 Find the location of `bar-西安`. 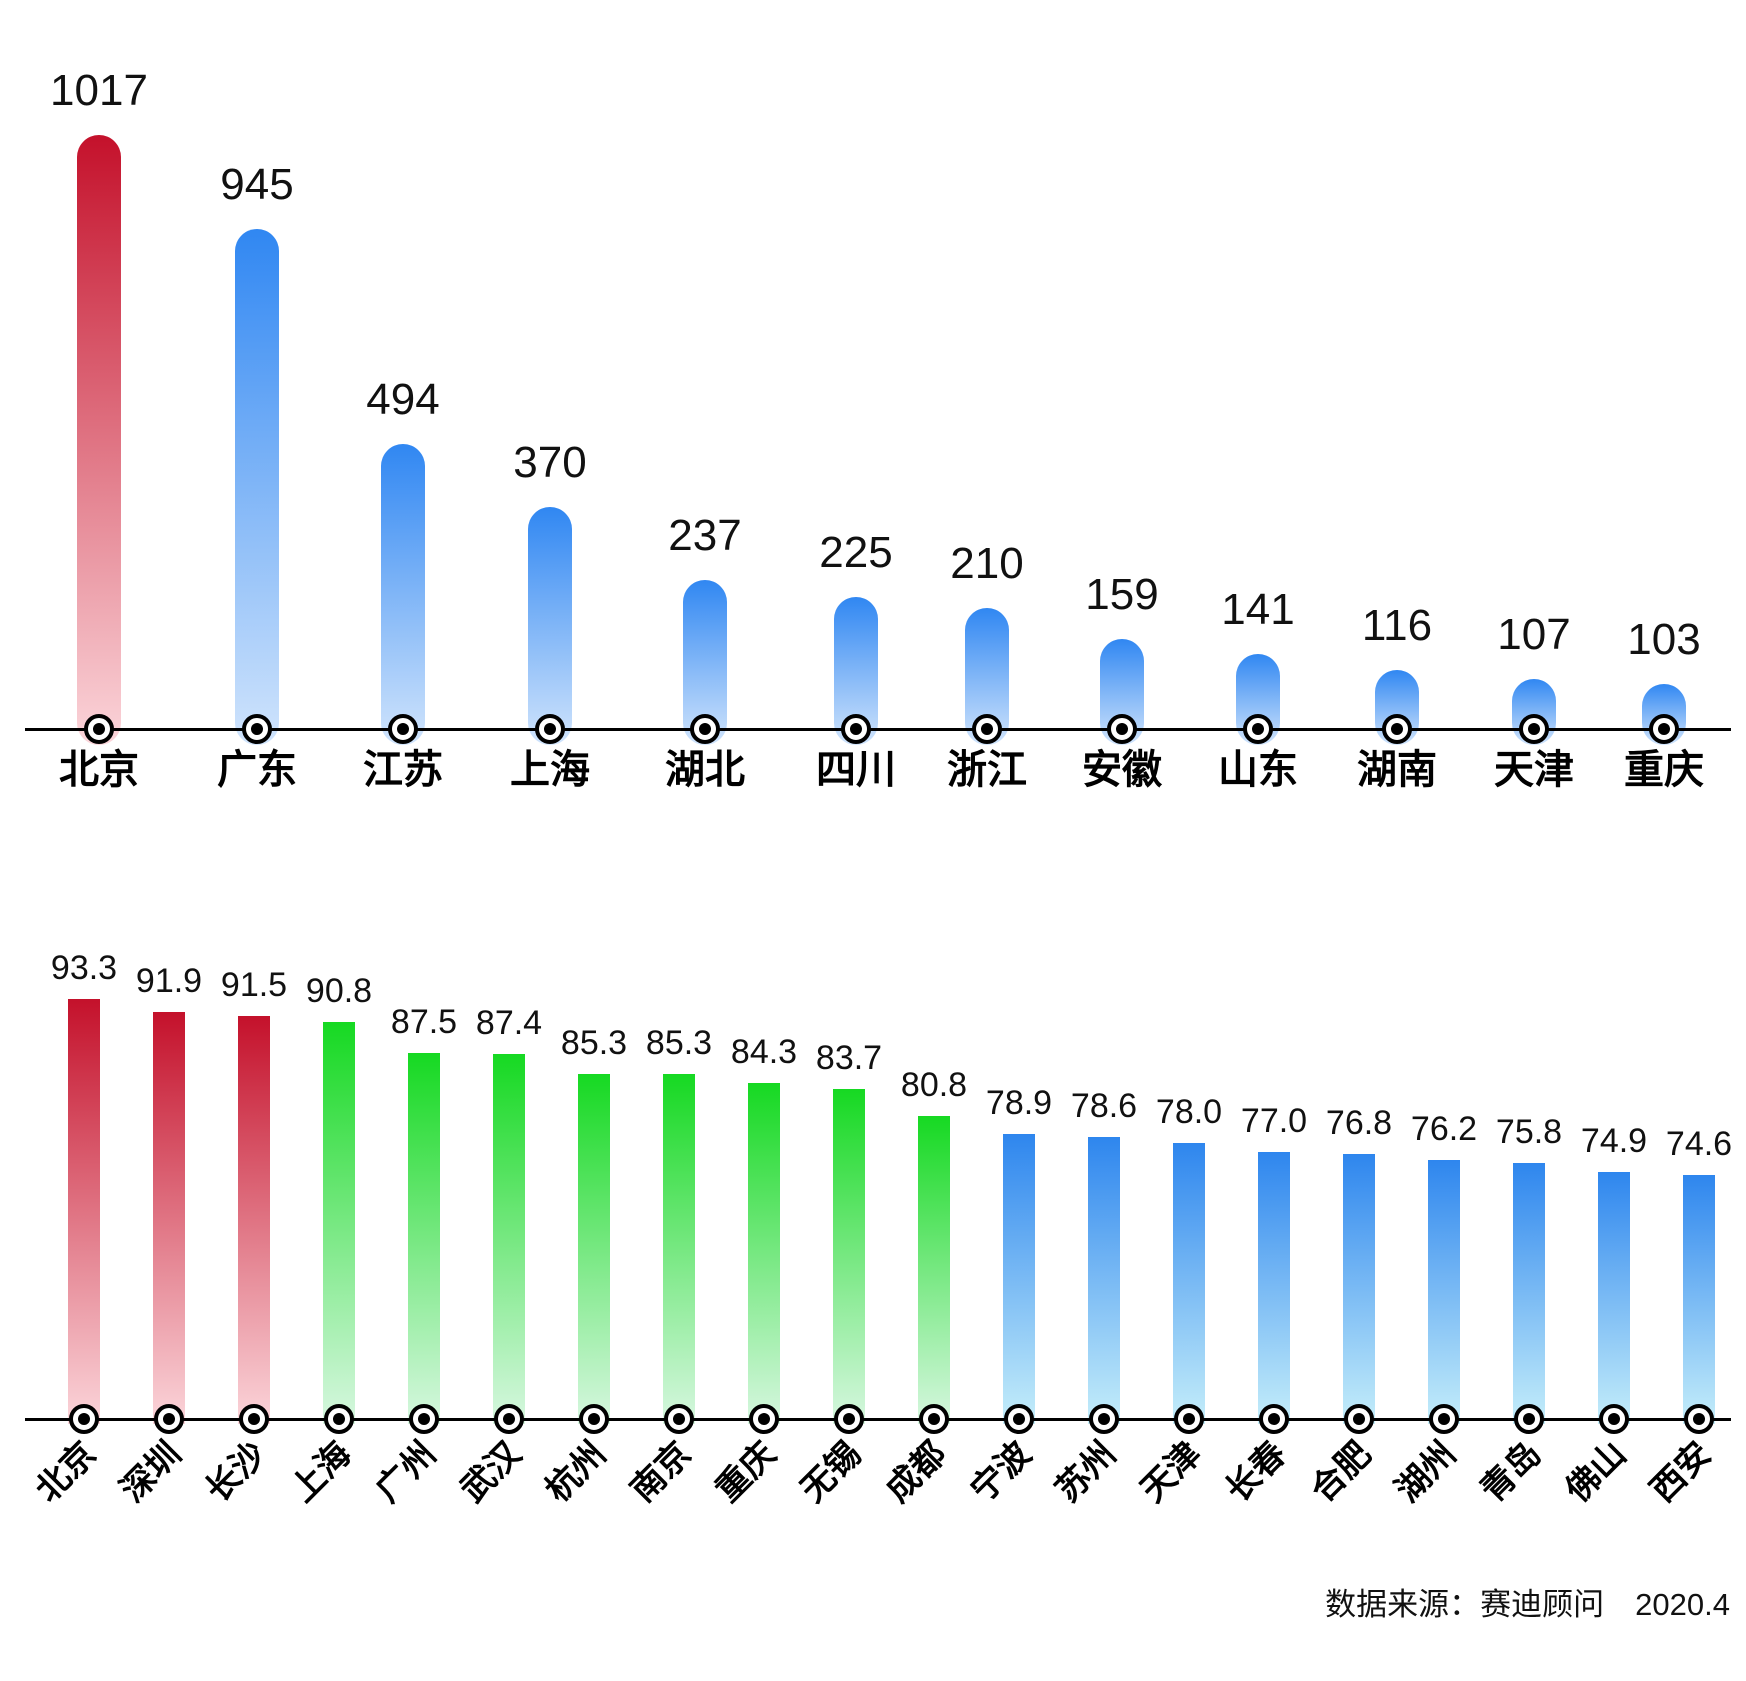

bar-西安 is located at coordinates (1699, 1299).